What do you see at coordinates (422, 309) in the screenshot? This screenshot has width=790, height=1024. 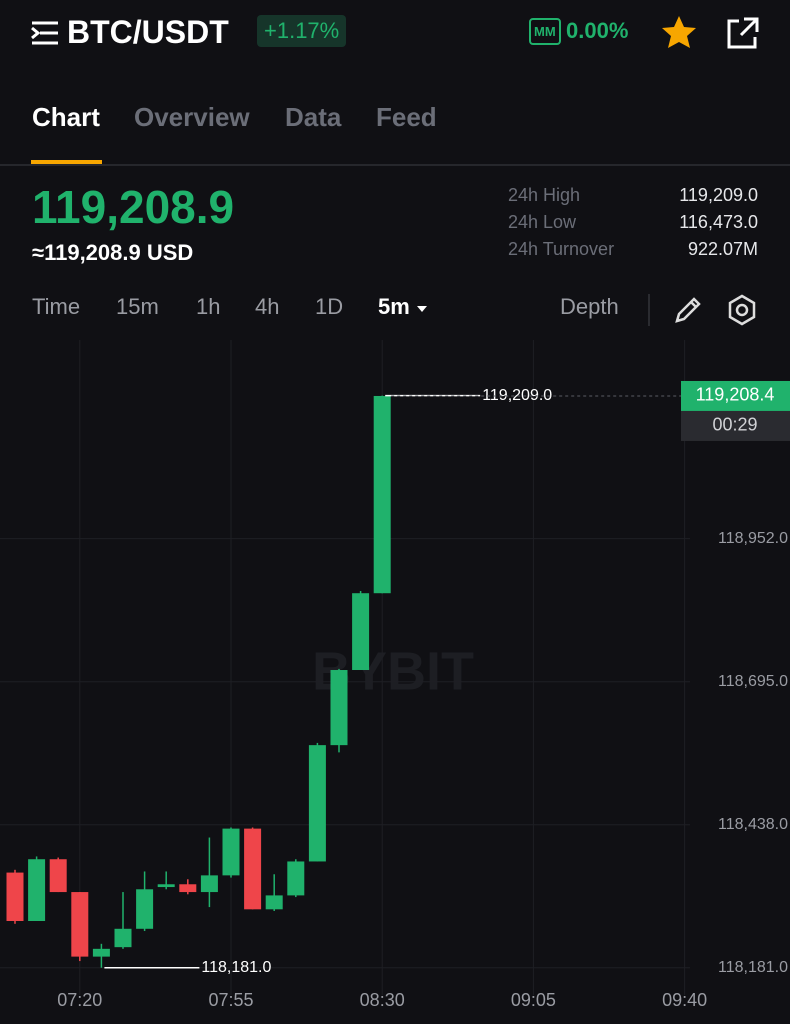 I see `dropdown-caret` at bounding box center [422, 309].